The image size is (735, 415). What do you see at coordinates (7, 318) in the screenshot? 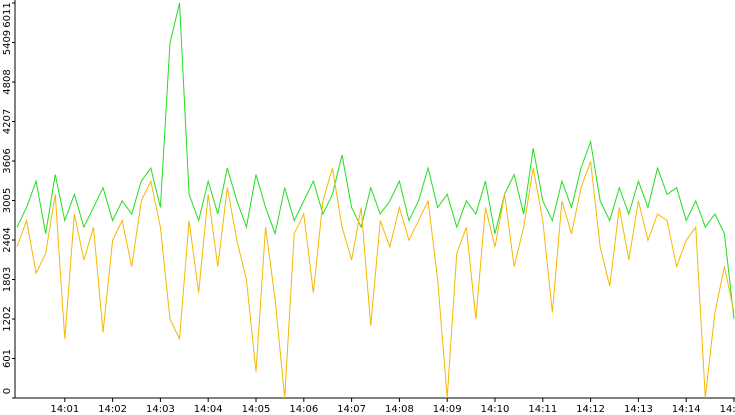
I see `y-tick-label: 1202` at bounding box center [7, 318].